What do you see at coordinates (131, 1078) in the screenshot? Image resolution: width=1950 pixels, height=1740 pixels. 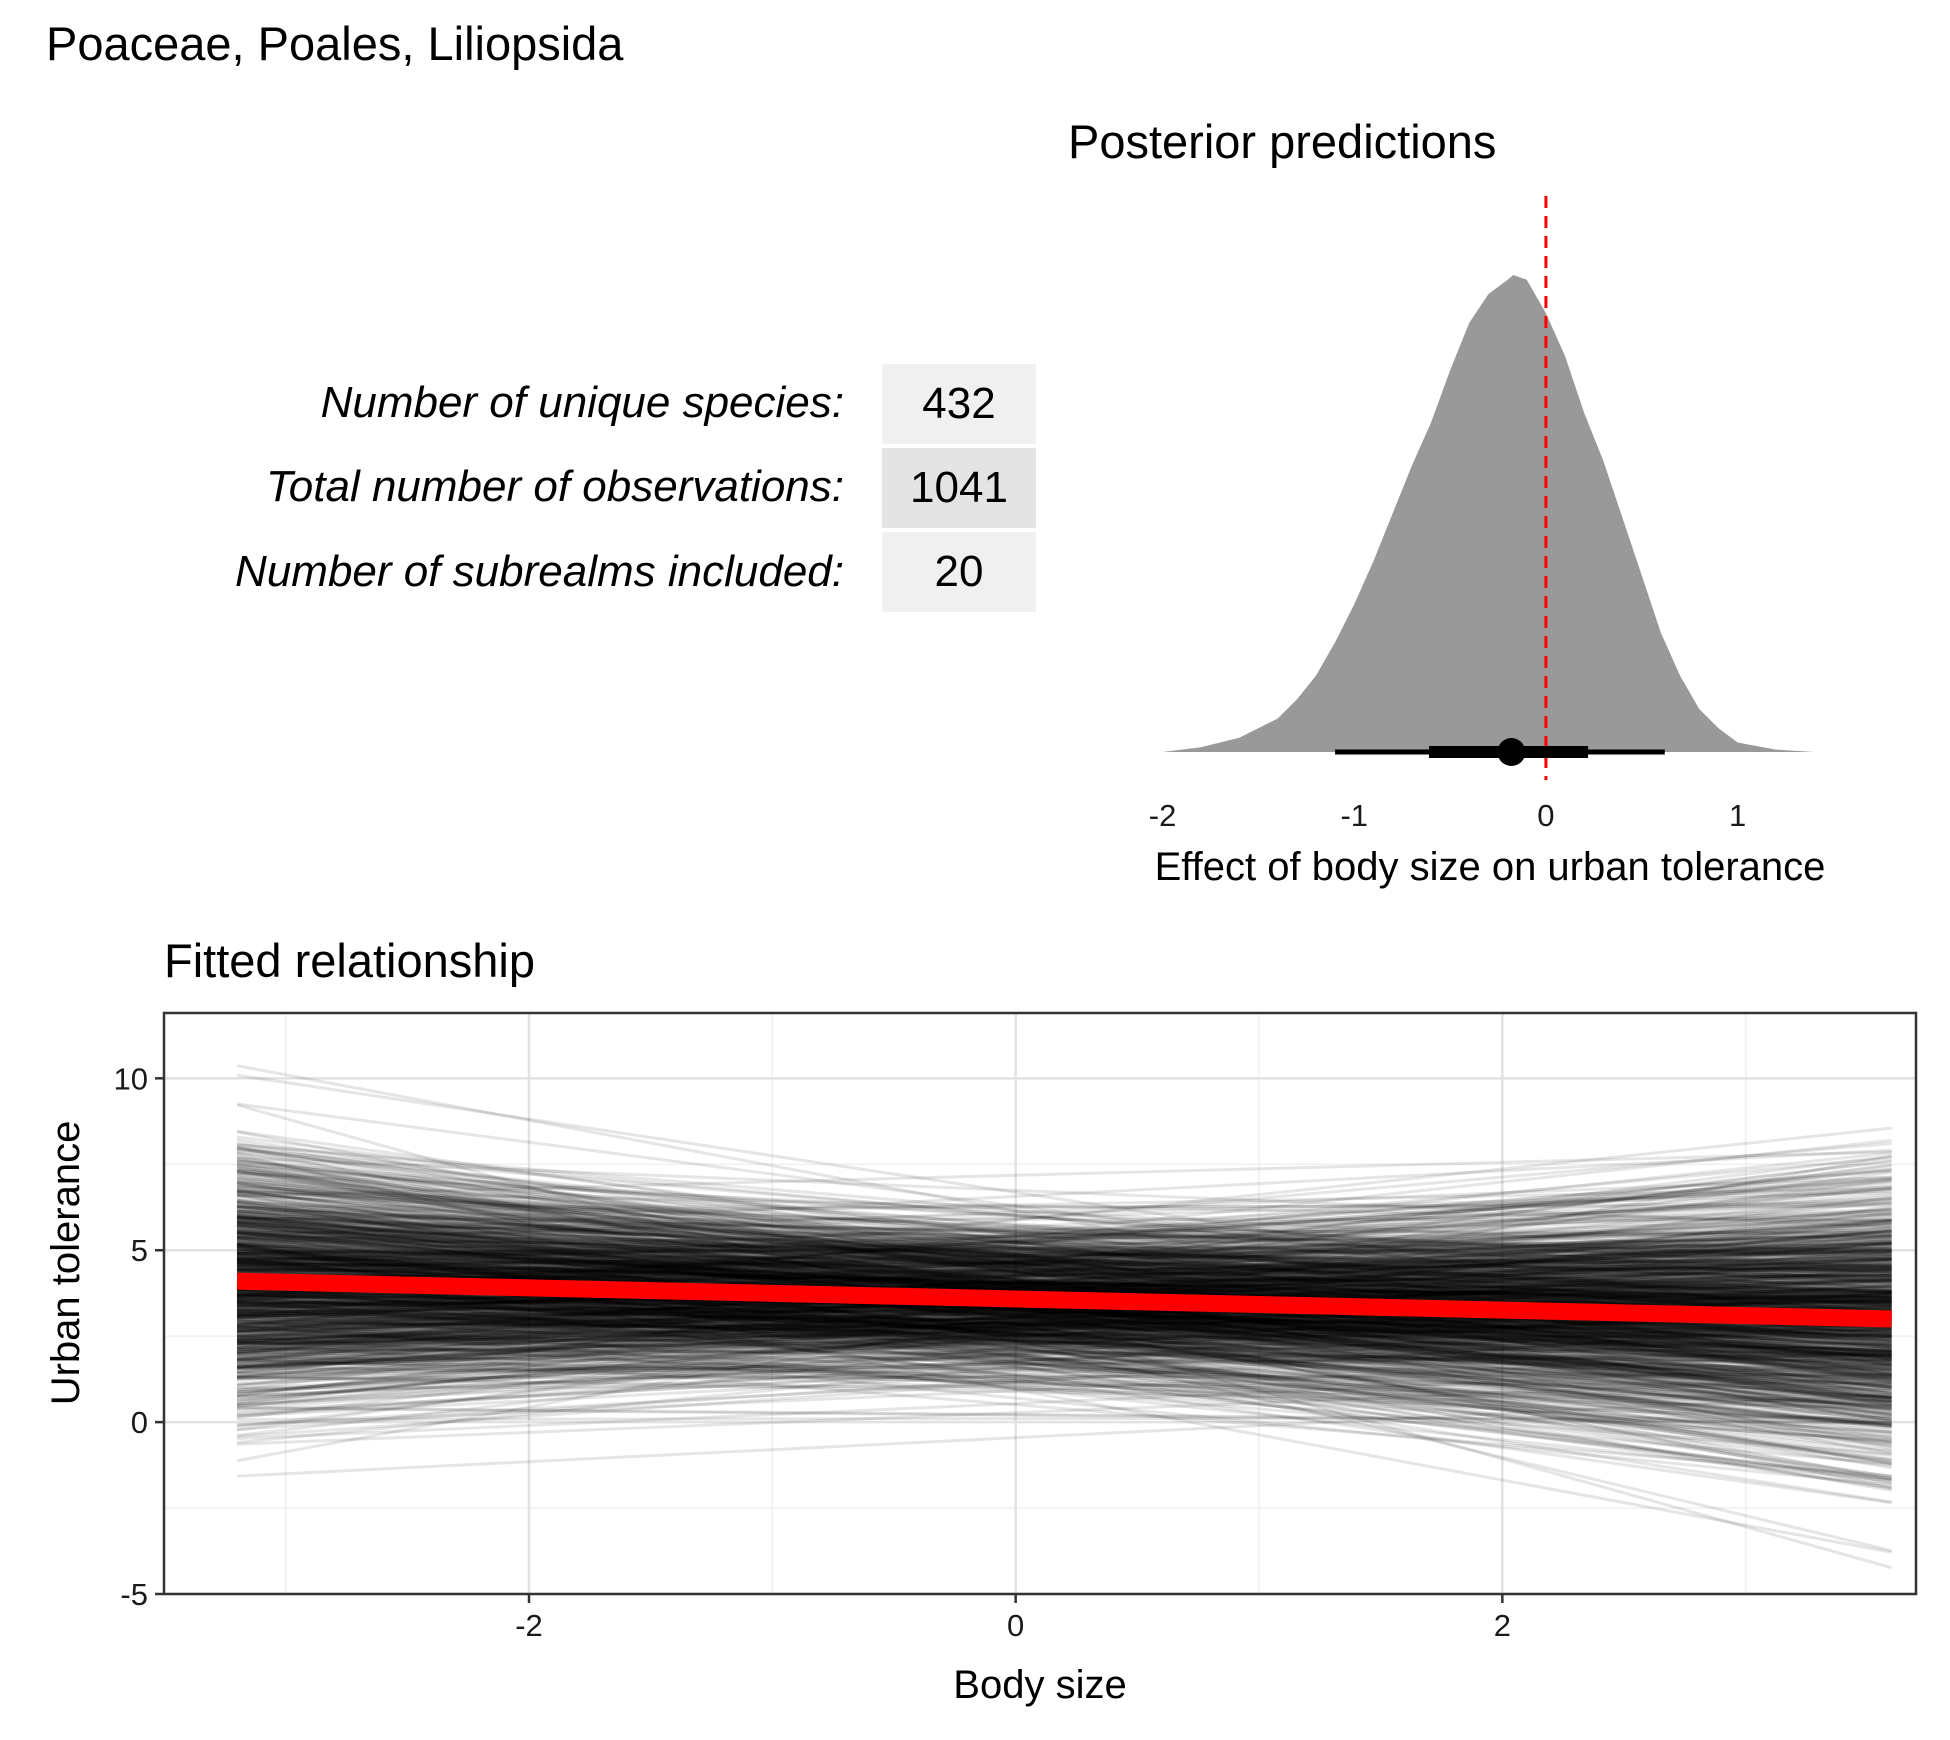 I see `y-tick-label: 10` at bounding box center [131, 1078].